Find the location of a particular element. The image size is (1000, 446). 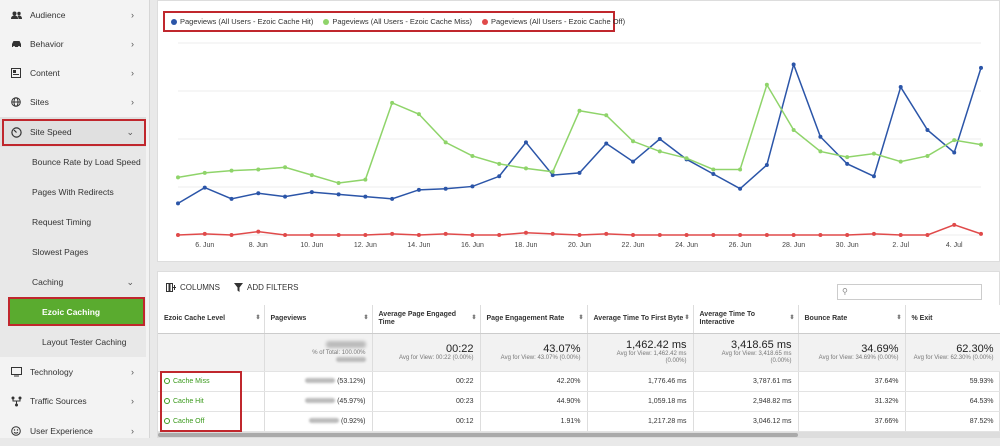

sidebar-item-request-timing: Request Timing is located at coordinates (73, 222).